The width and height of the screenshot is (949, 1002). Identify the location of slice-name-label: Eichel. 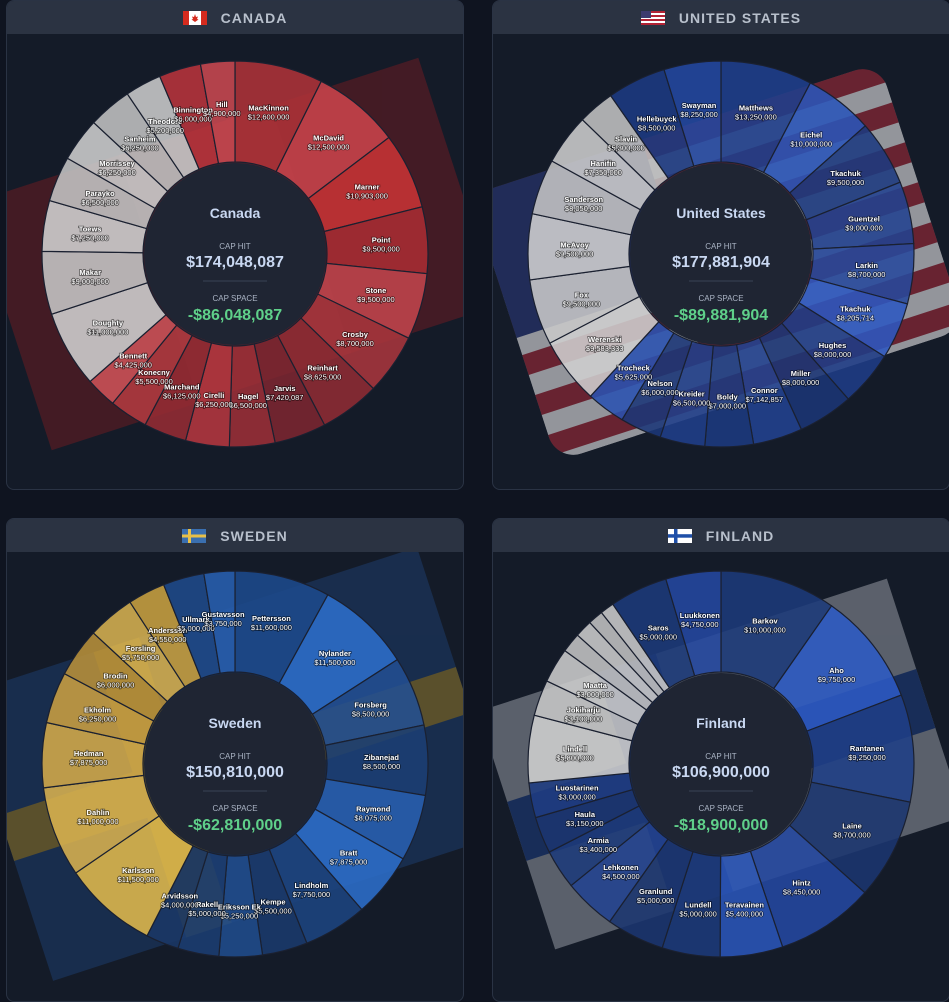
(811, 135).